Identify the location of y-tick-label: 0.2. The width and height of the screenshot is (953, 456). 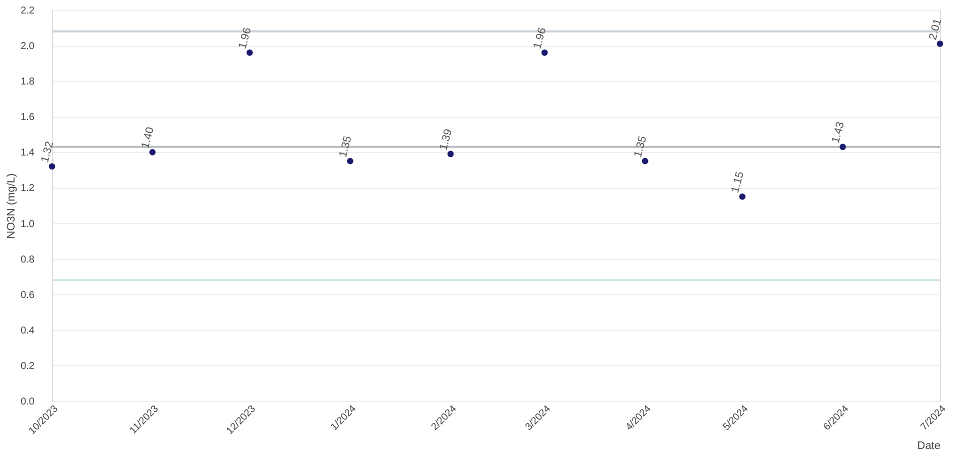
(27, 366).